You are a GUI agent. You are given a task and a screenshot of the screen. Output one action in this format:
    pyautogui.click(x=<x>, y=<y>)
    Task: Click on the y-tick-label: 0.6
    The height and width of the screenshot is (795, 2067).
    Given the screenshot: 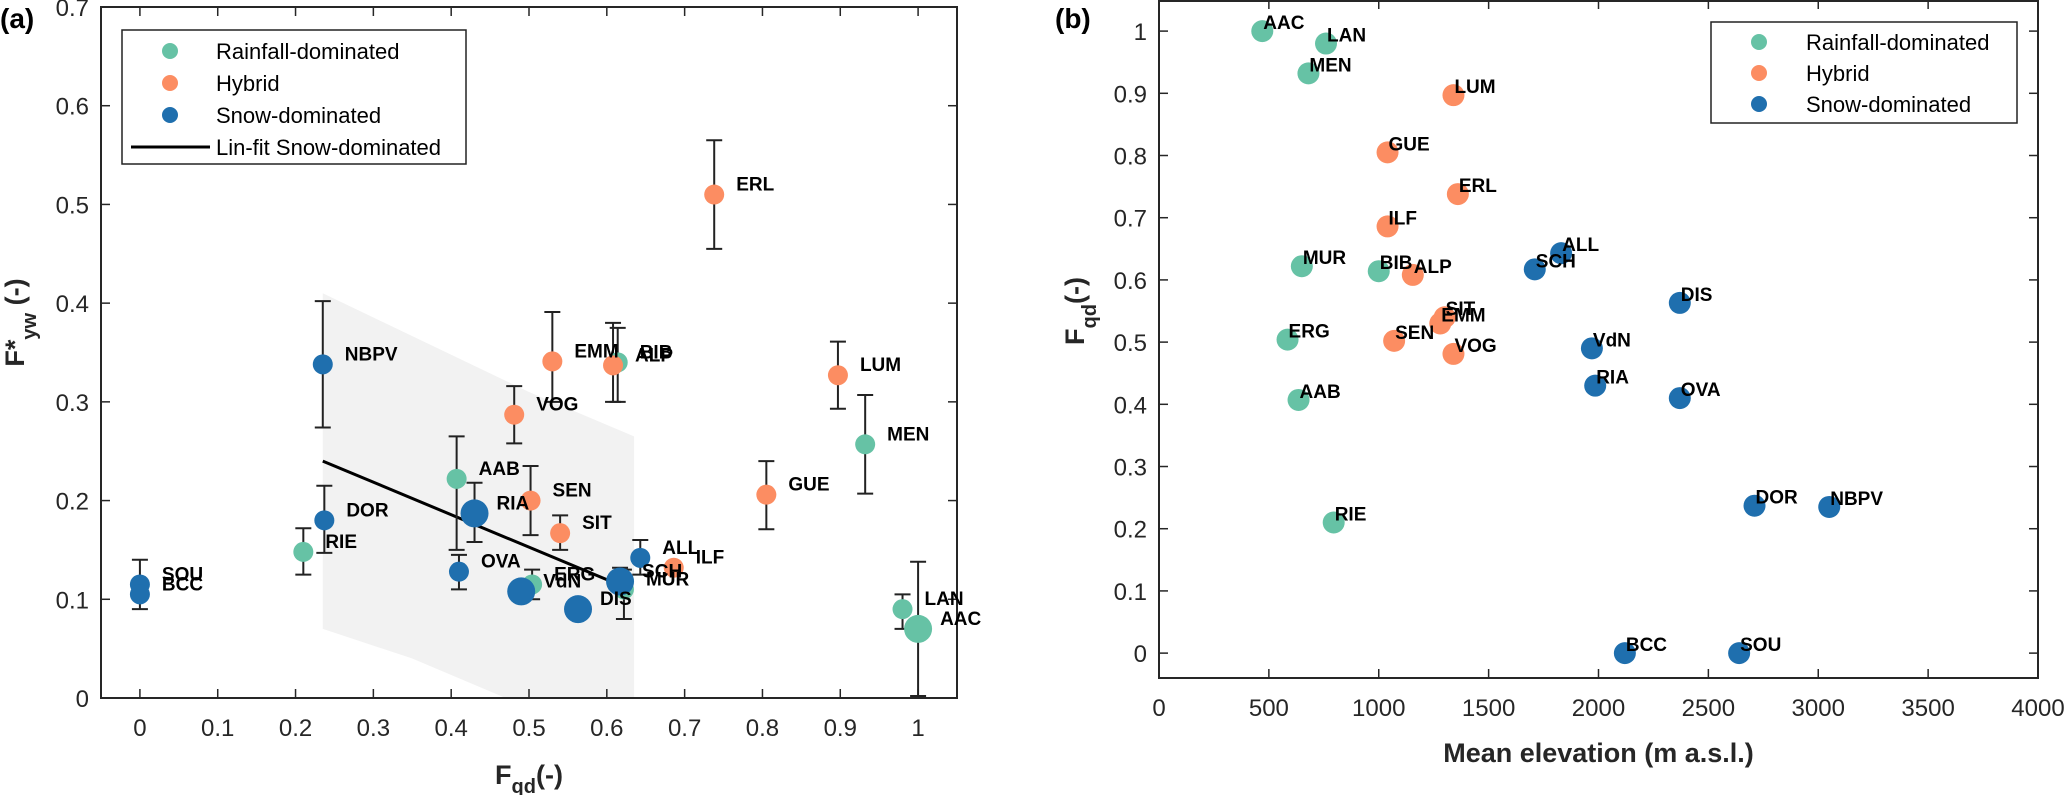 What is the action you would take?
    pyautogui.click(x=1130, y=281)
    